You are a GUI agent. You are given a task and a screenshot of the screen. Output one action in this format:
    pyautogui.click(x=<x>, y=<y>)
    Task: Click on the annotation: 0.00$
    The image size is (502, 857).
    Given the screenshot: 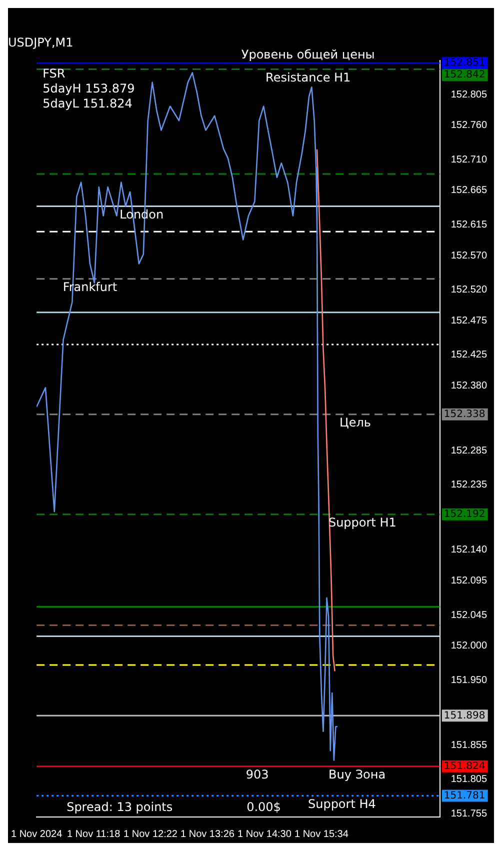 What is the action you would take?
    pyautogui.click(x=263, y=807)
    